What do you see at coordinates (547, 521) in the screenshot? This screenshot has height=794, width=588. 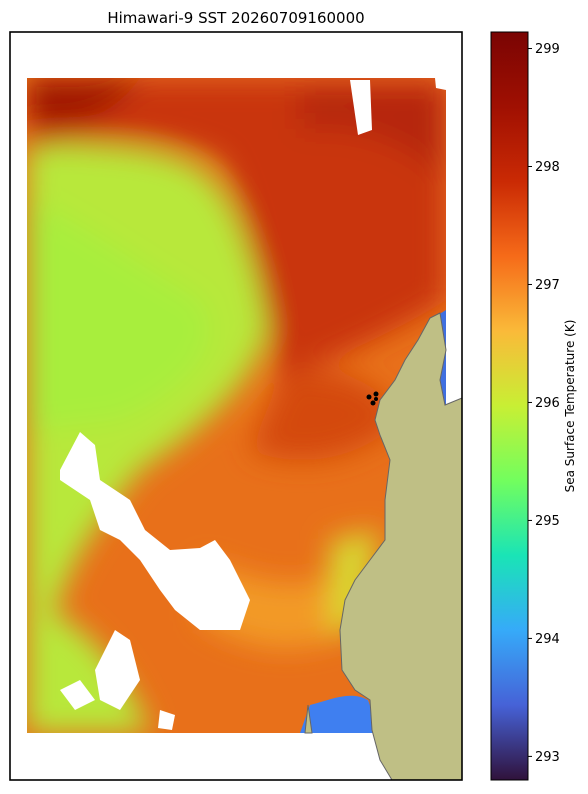 I see `colorbar-tick-label: 295` at bounding box center [547, 521].